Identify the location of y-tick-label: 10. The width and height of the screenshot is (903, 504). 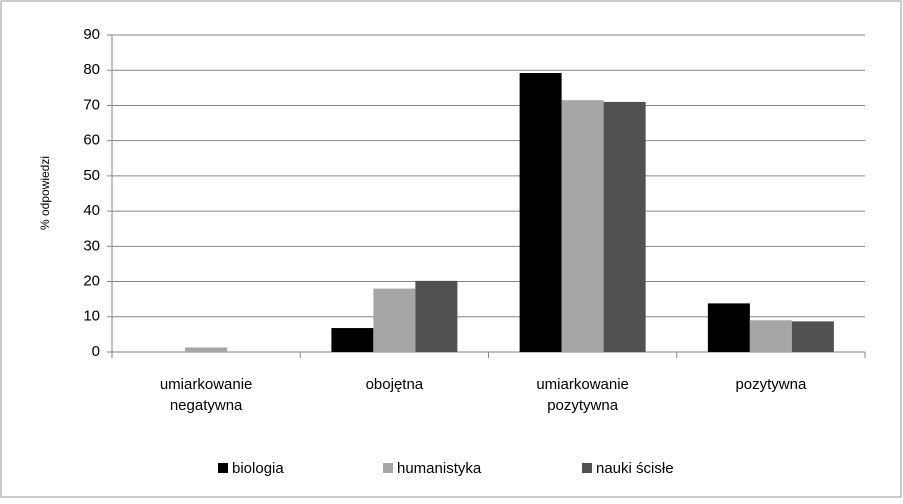
(91, 316).